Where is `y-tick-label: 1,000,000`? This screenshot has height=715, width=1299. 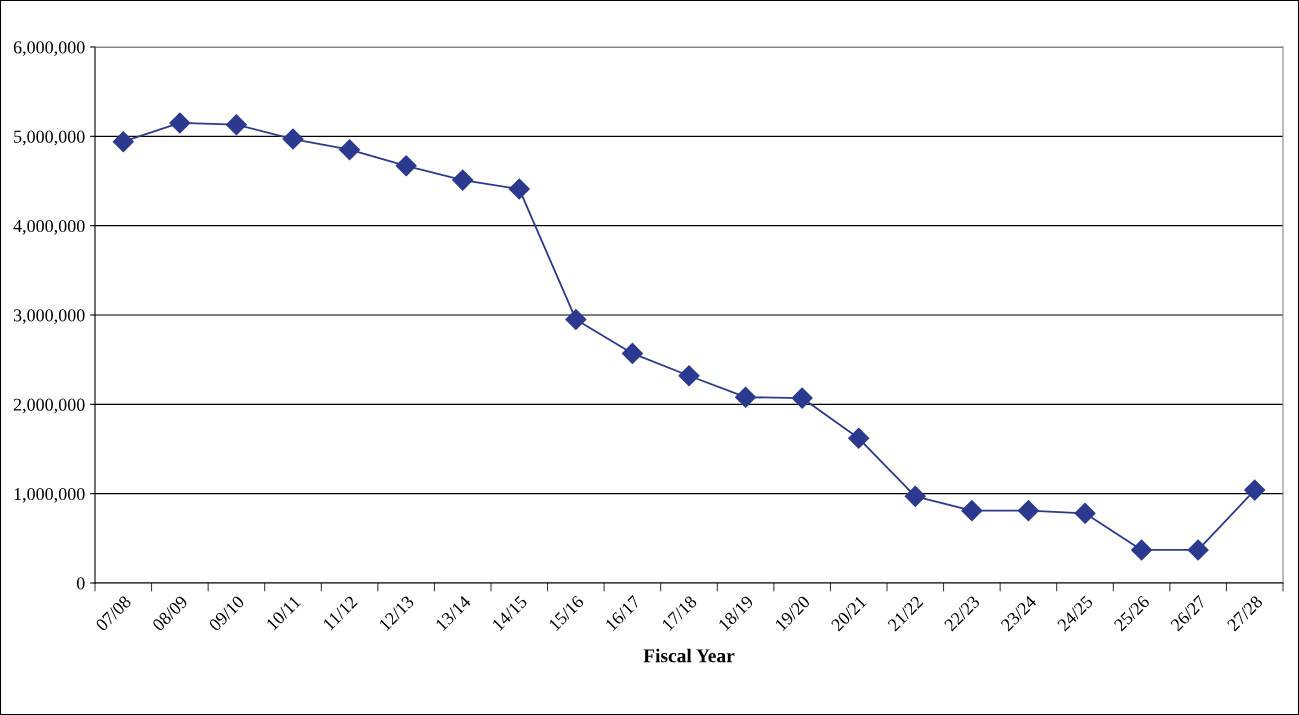
y-tick-label: 1,000,000 is located at coordinates (49, 495).